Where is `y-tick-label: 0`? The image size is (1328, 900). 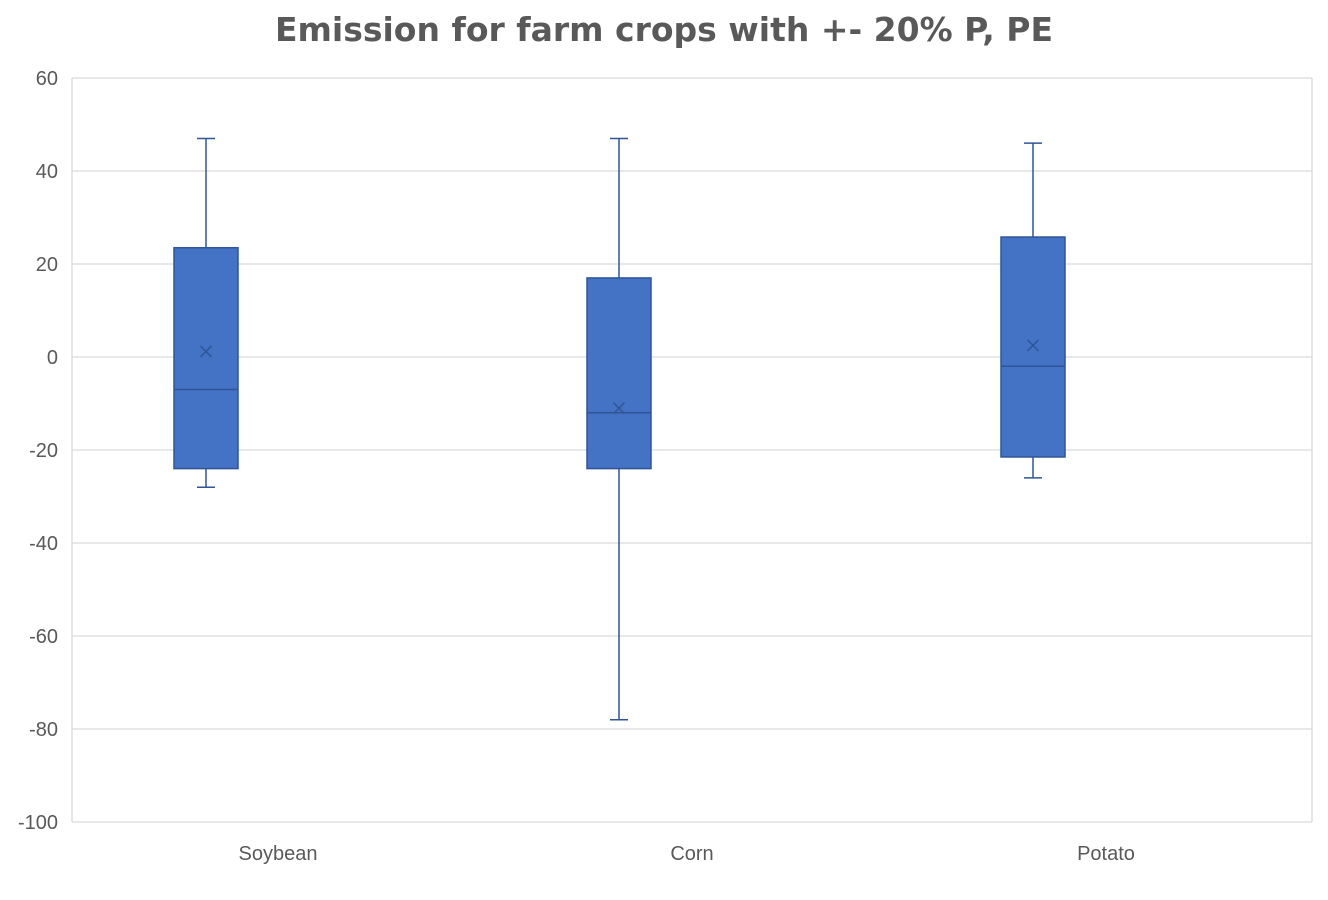
y-tick-label: 0 is located at coordinates (52, 358).